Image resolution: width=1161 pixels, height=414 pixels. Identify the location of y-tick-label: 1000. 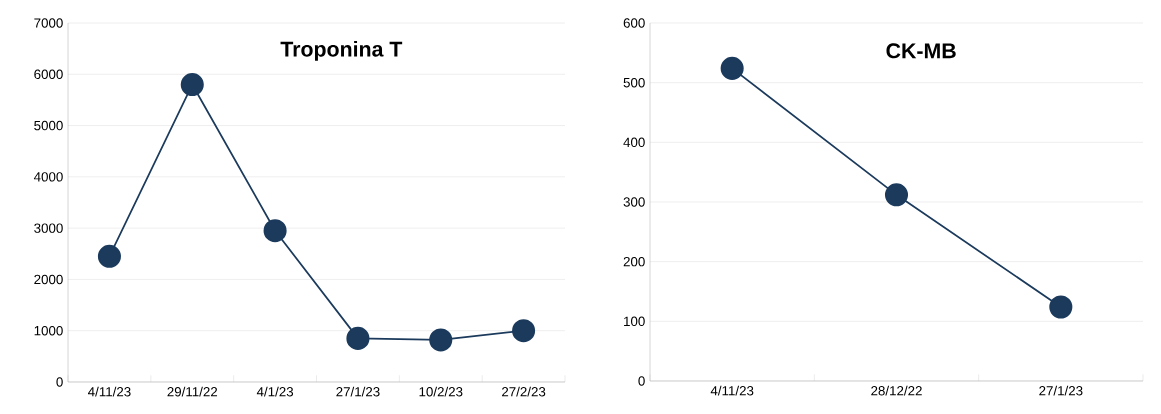
(48, 330).